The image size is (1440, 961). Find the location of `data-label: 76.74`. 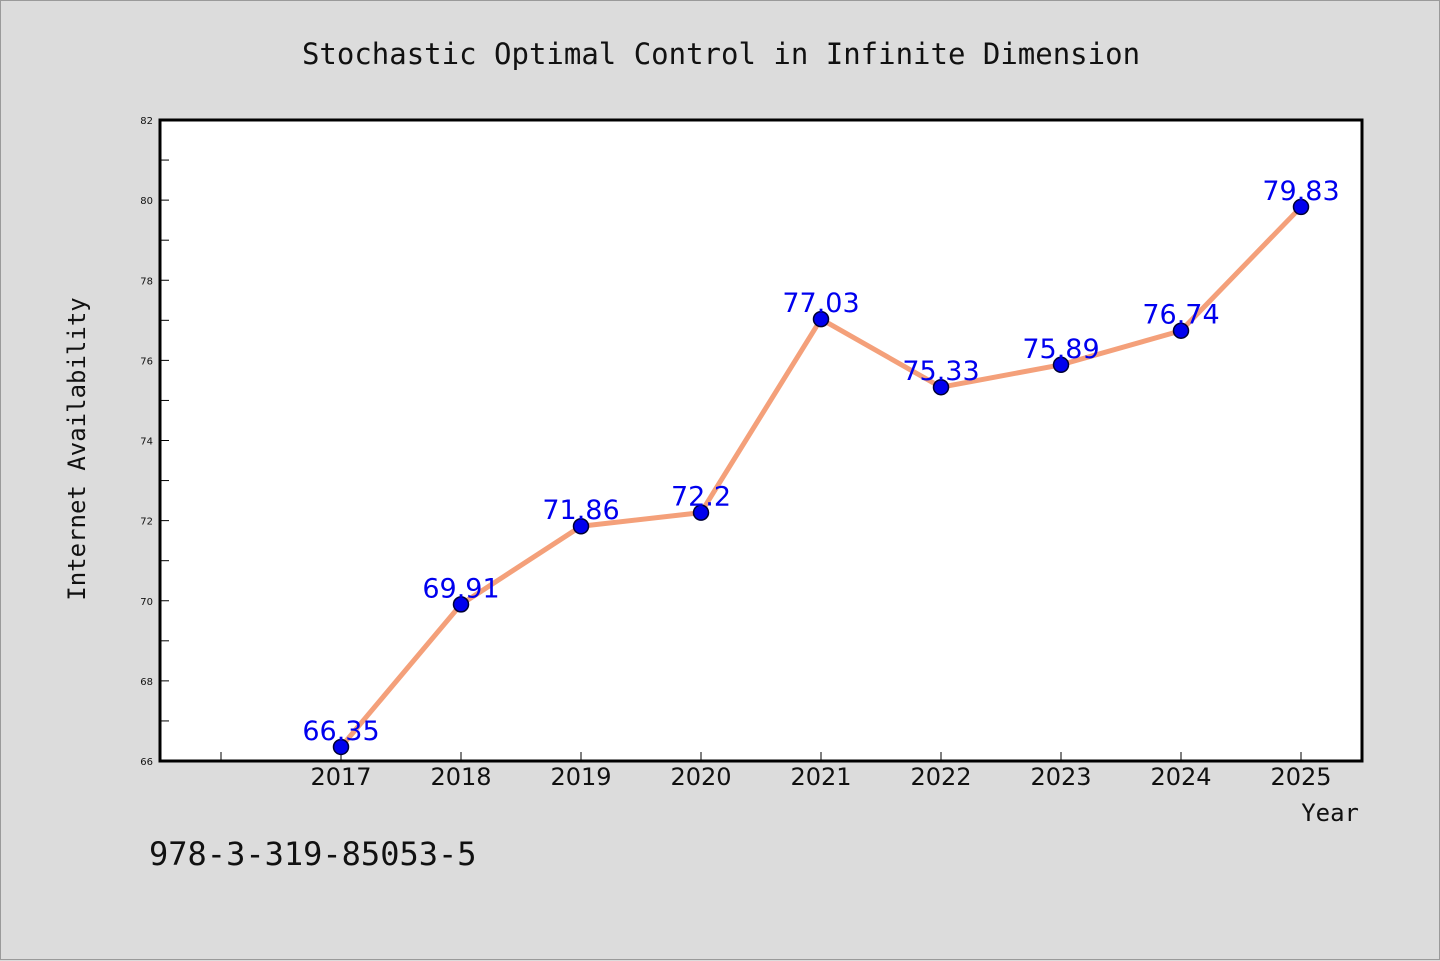

data-label: 76.74 is located at coordinates (1180, 315).